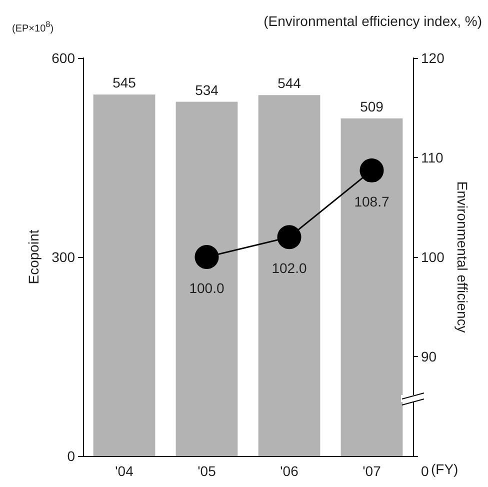  Describe the element at coordinates (372, 471) in the screenshot. I see `x-tick-label: '07` at that location.